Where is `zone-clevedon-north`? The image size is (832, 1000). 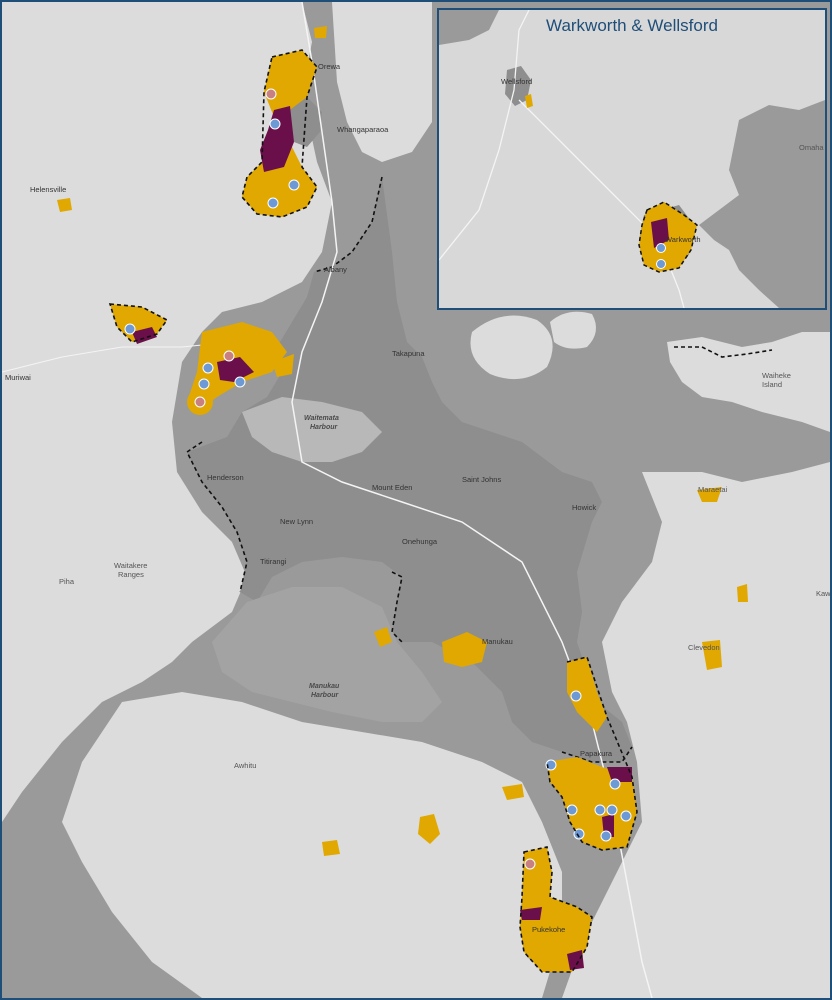
zone-clevedon-north is located at coordinates (742, 593).